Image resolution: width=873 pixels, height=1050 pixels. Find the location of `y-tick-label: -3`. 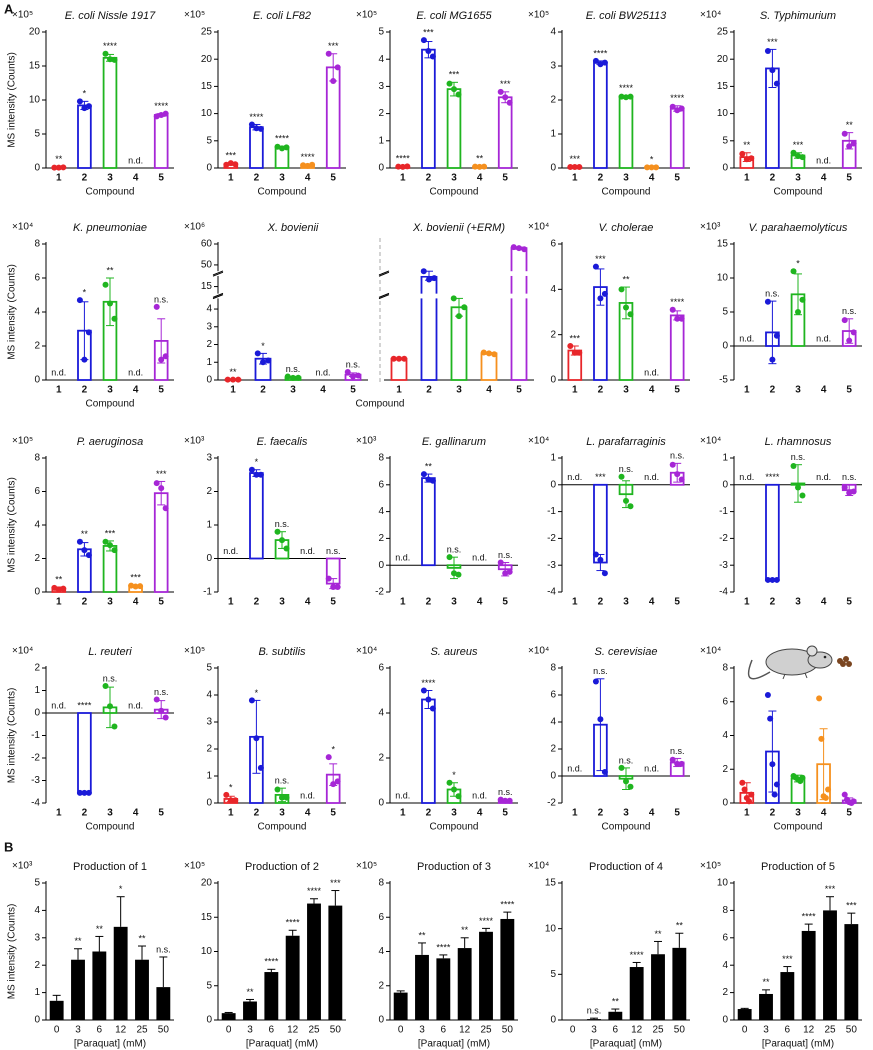

y-tick-label: -3 is located at coordinates (723, 565).